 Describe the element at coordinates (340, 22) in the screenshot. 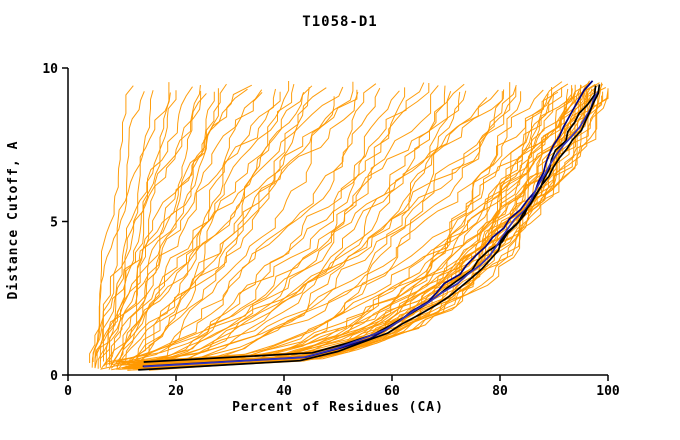

I see `chart-title: T1058-D1` at that location.